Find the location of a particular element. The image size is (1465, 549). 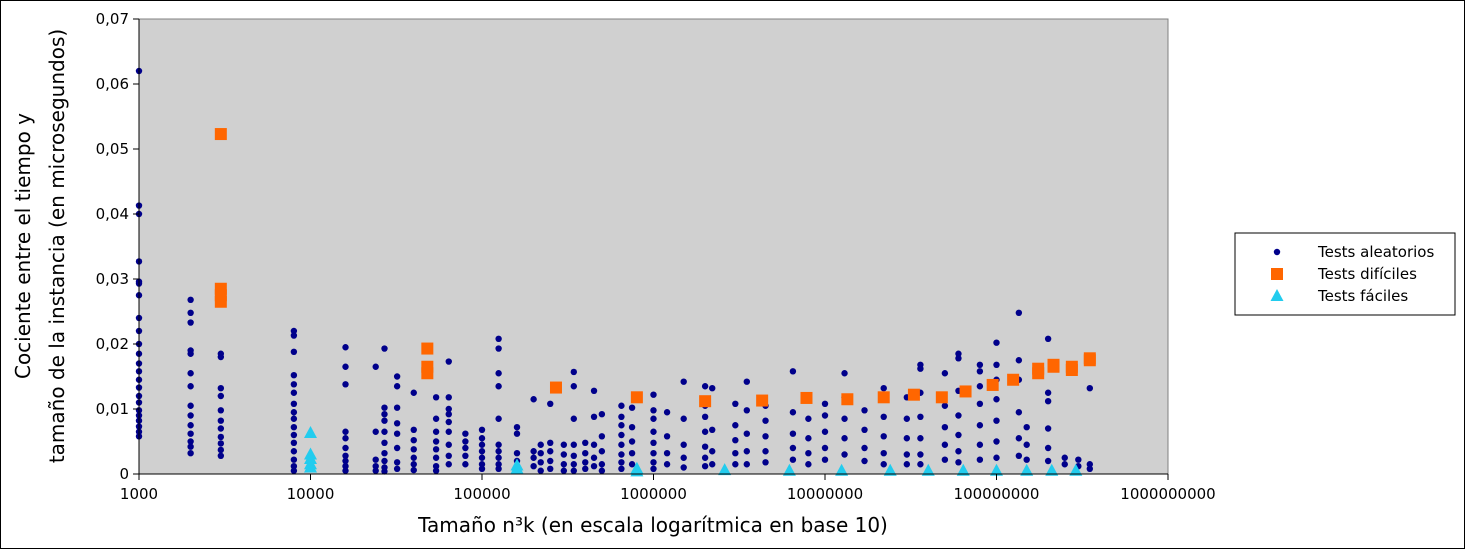

legend-label: Tests fáciles is located at coordinates (1362, 296).